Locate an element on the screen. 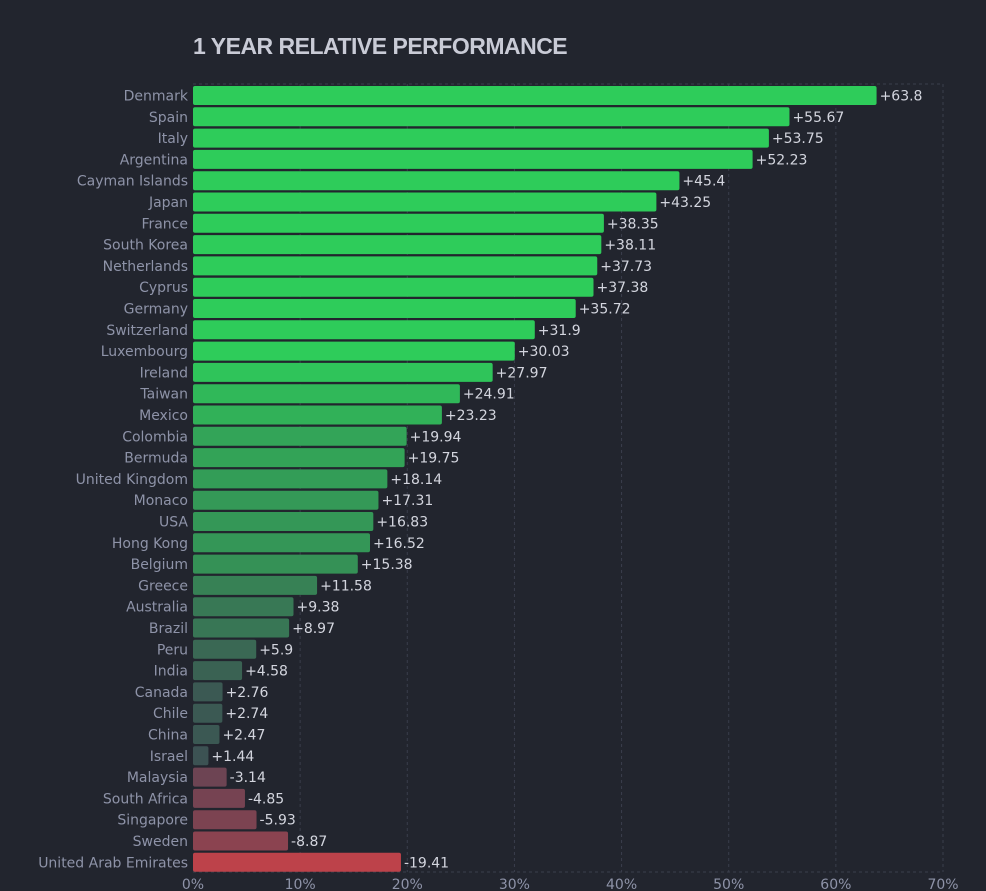  value-label: +45.4 is located at coordinates (703, 182).